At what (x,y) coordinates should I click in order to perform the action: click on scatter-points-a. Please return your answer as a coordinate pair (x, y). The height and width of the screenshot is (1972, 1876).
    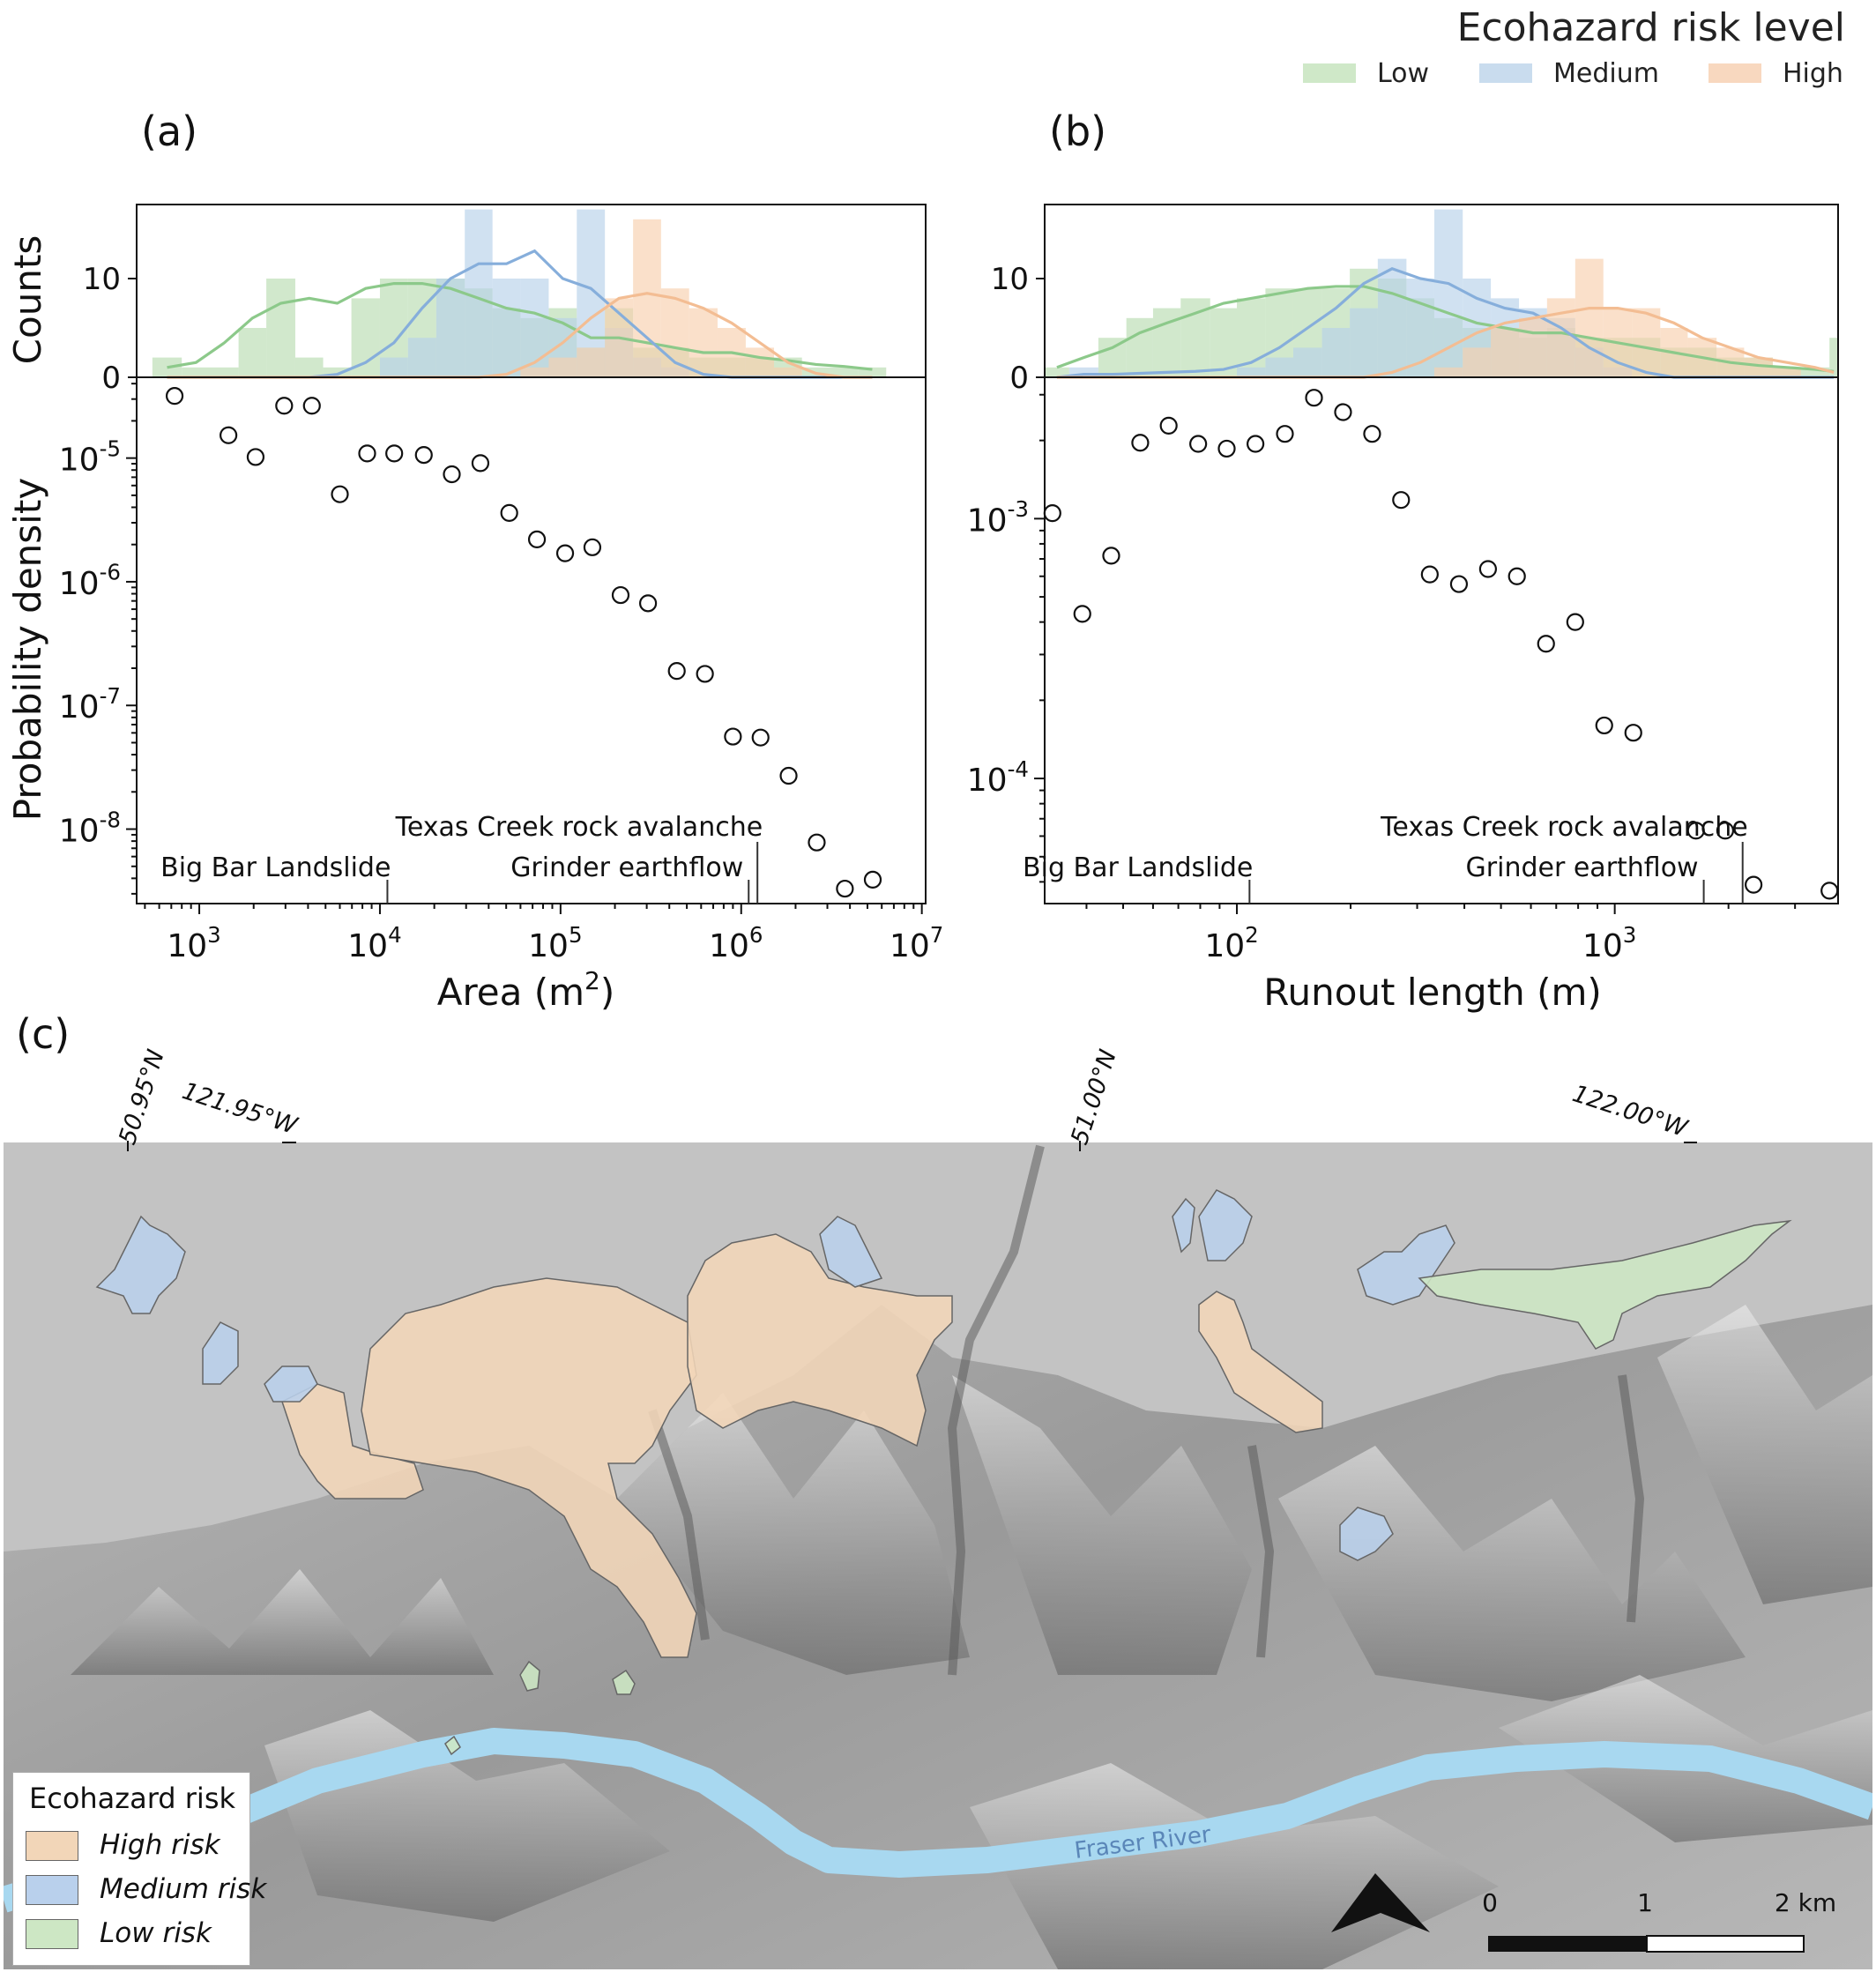
    Looking at the image, I should click on (523, 642).